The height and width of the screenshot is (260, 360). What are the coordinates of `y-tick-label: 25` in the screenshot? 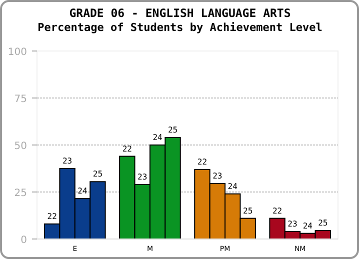 It's located at (20, 193).